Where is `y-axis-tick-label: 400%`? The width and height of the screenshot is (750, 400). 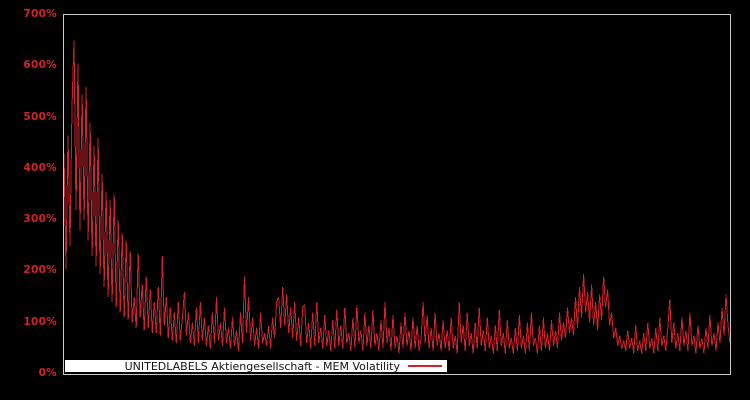
y-axis-tick-label: 400% is located at coordinates (40, 167).